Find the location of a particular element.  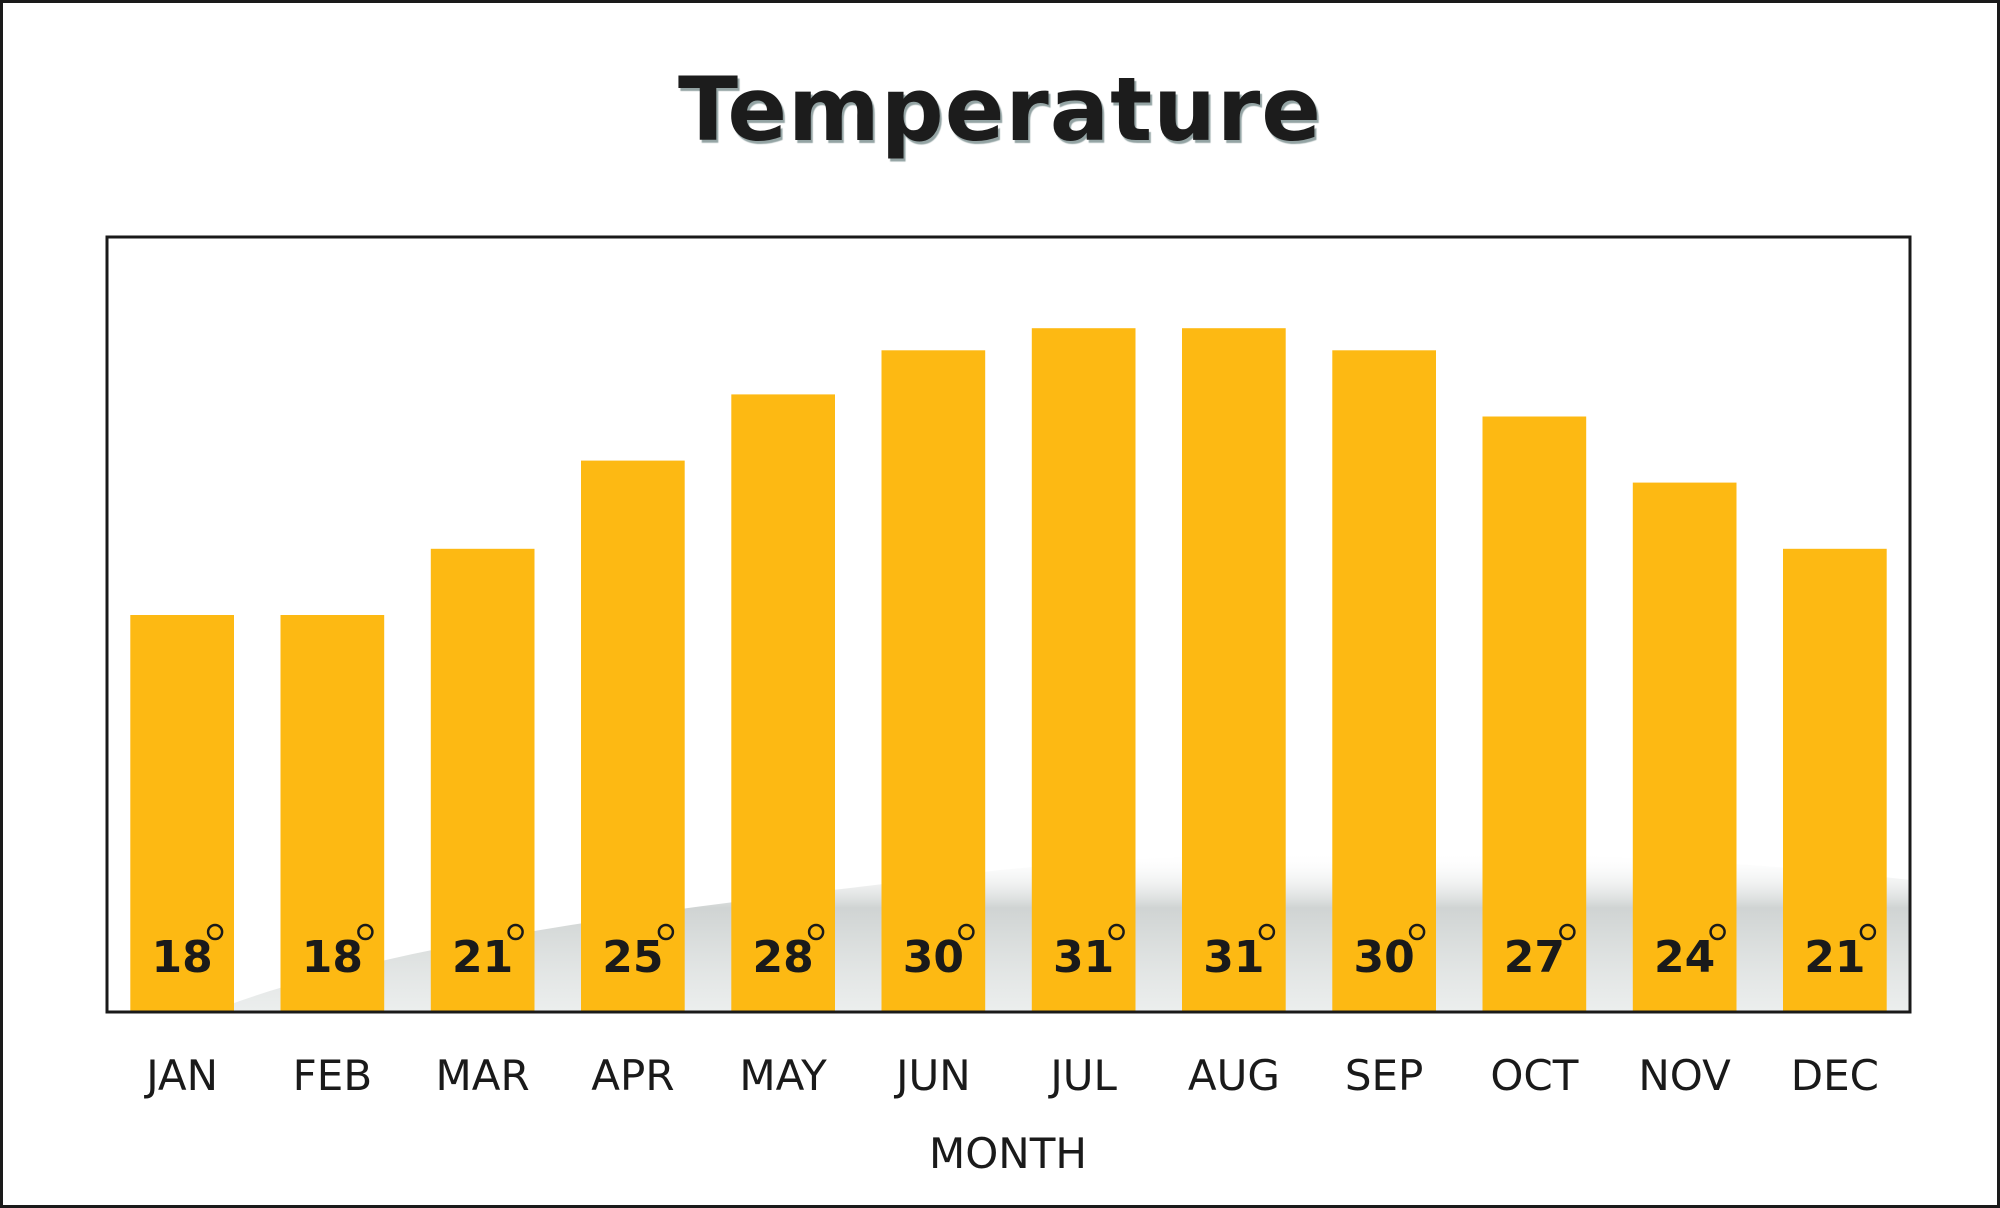

bar-nov is located at coordinates (1684, 747).